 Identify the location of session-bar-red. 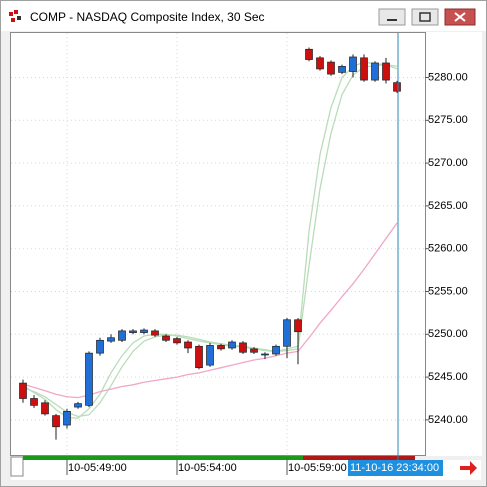
(359, 458).